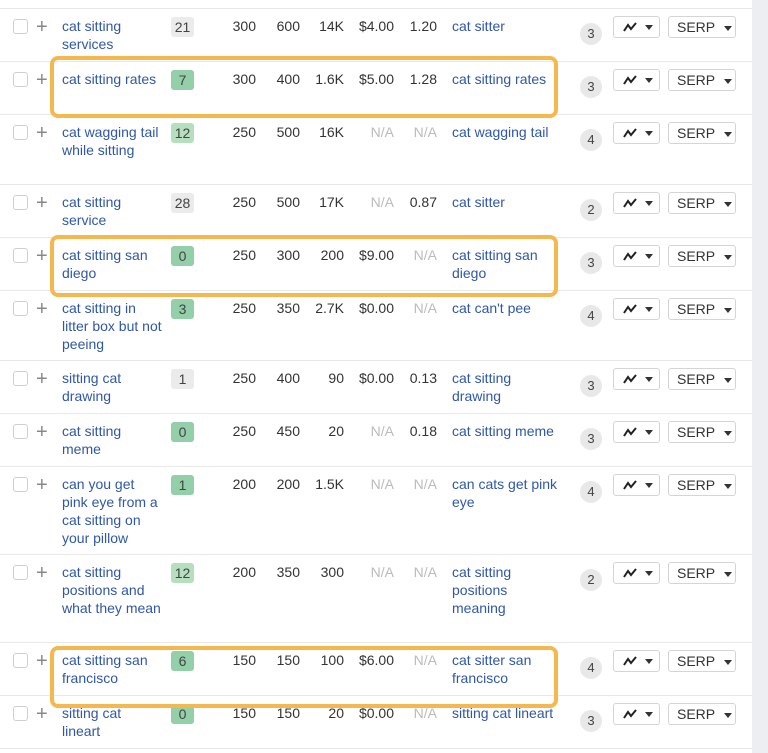 Image resolution: width=768 pixels, height=753 pixels. I want to click on cpc: $9.00, so click(376, 255).